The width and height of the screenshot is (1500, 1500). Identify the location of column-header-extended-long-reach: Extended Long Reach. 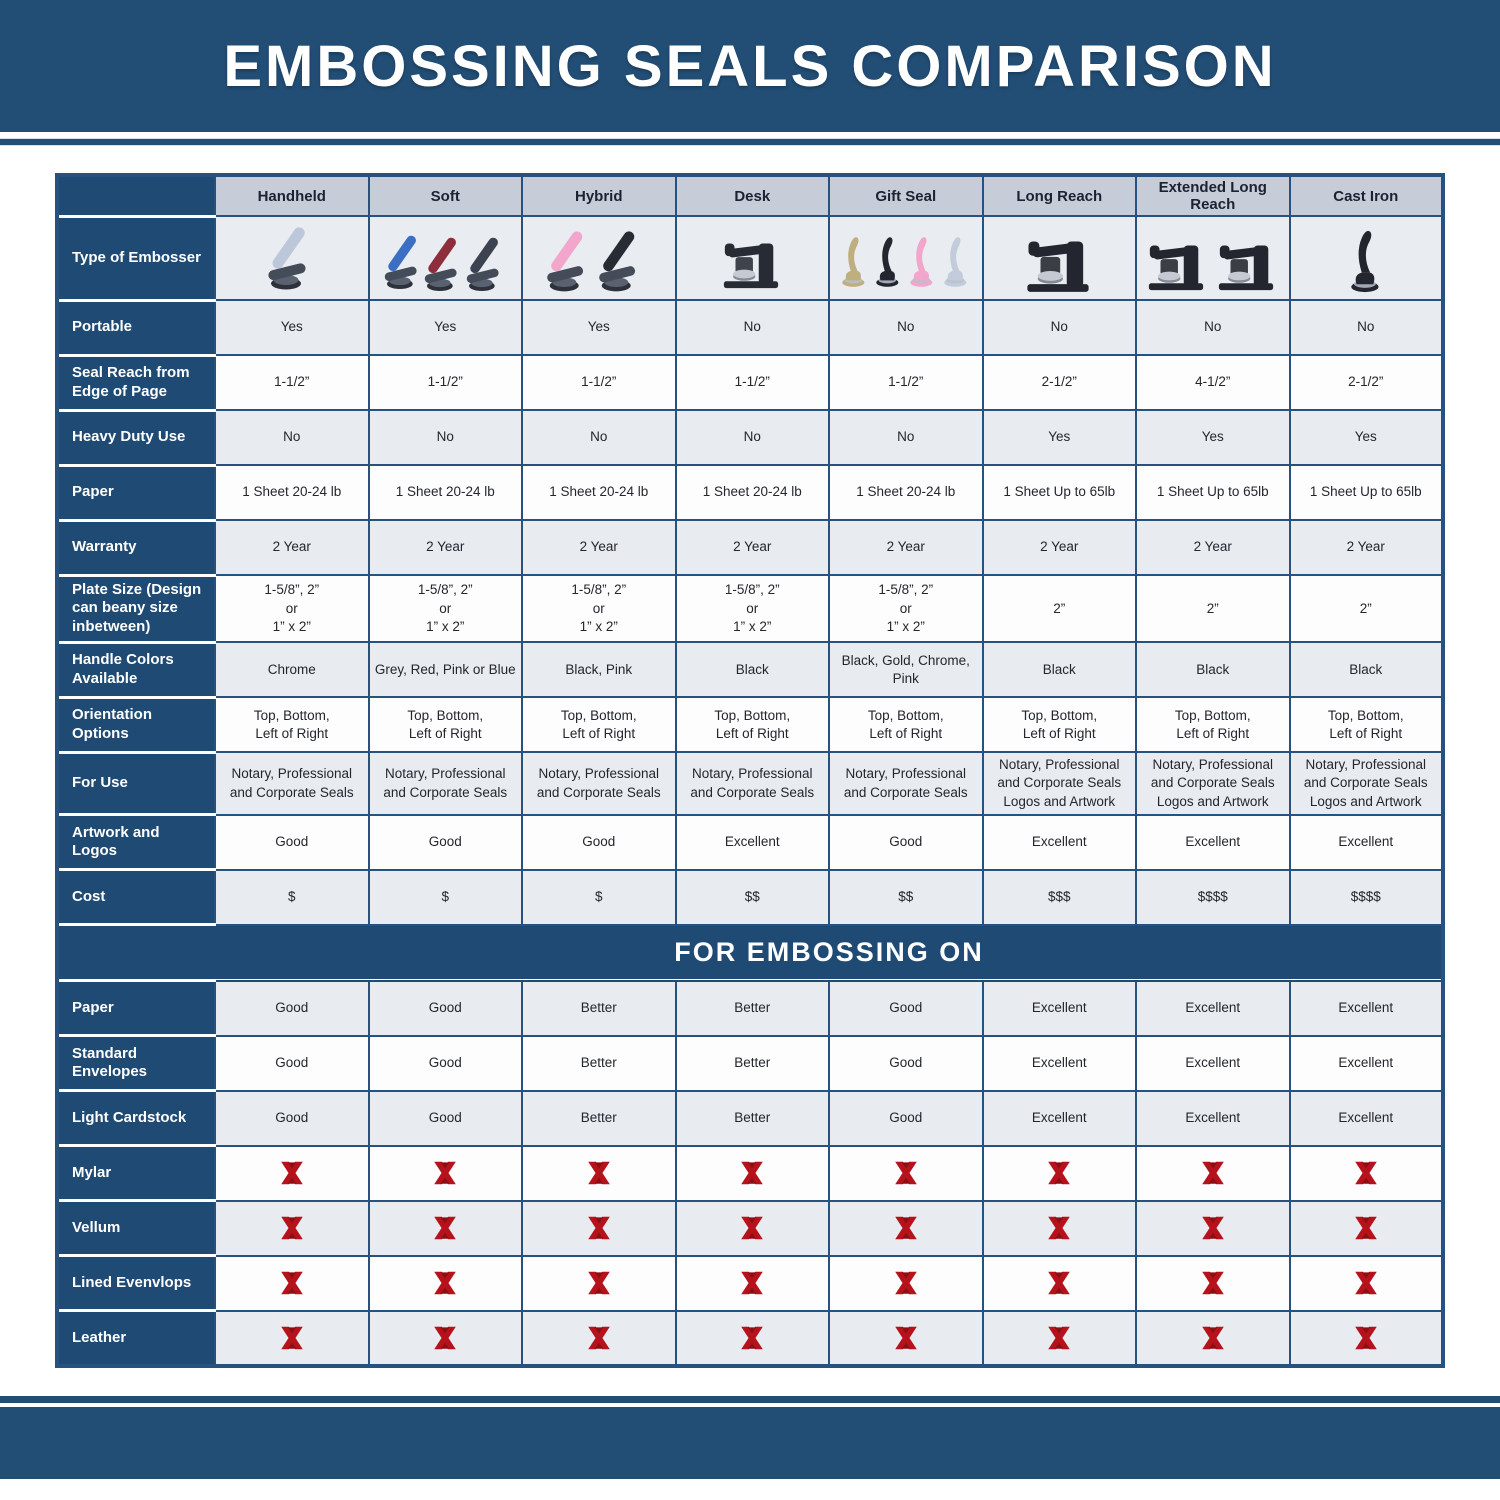
(1213, 195).